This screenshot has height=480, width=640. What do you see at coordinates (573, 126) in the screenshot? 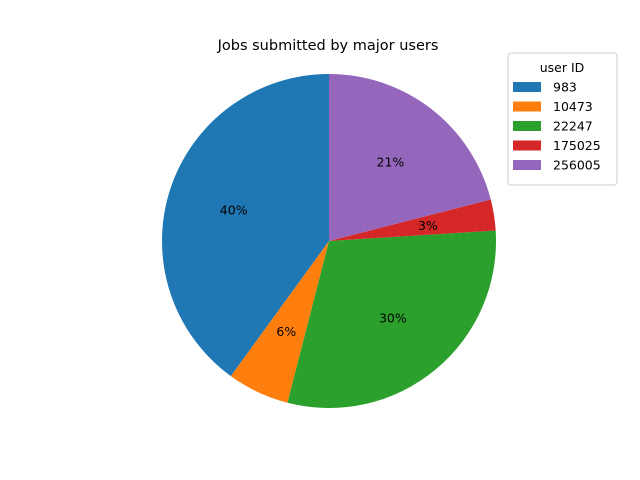
I see `legend-label-22247: 22247` at bounding box center [573, 126].